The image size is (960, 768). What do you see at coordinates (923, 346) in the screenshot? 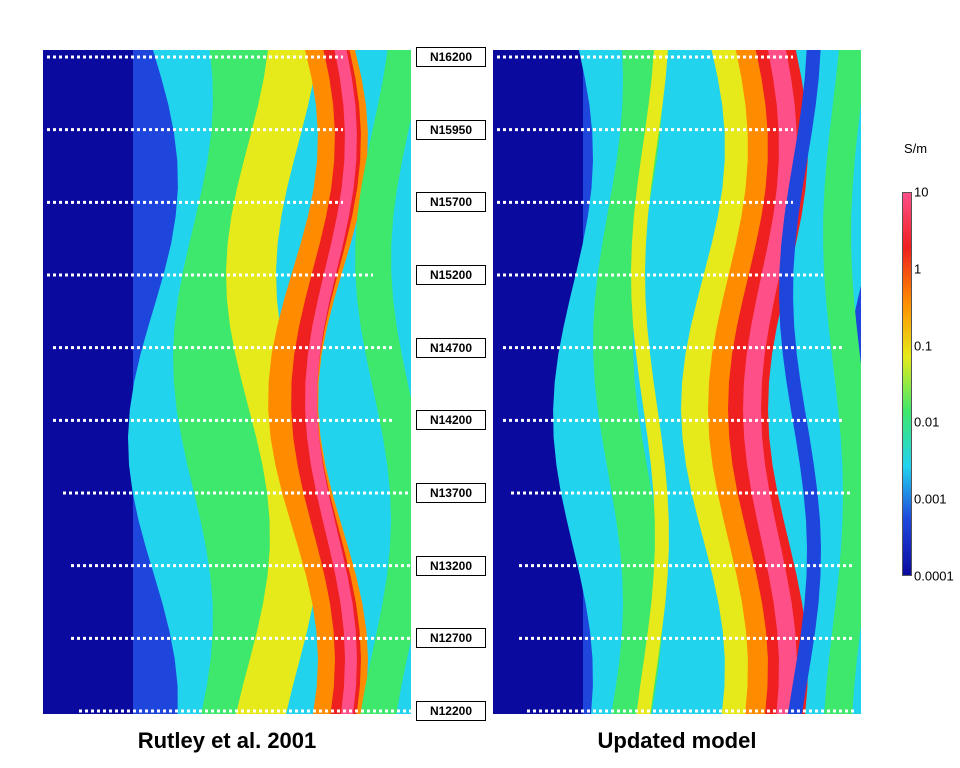
I see `colorbar-tick-label: 0.1` at bounding box center [923, 346].